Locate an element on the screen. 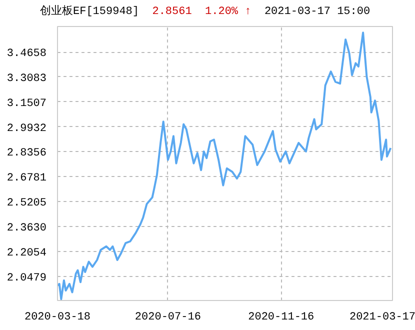 The image size is (415, 330). y-tick-label: 2.3630 is located at coordinates (26, 228).